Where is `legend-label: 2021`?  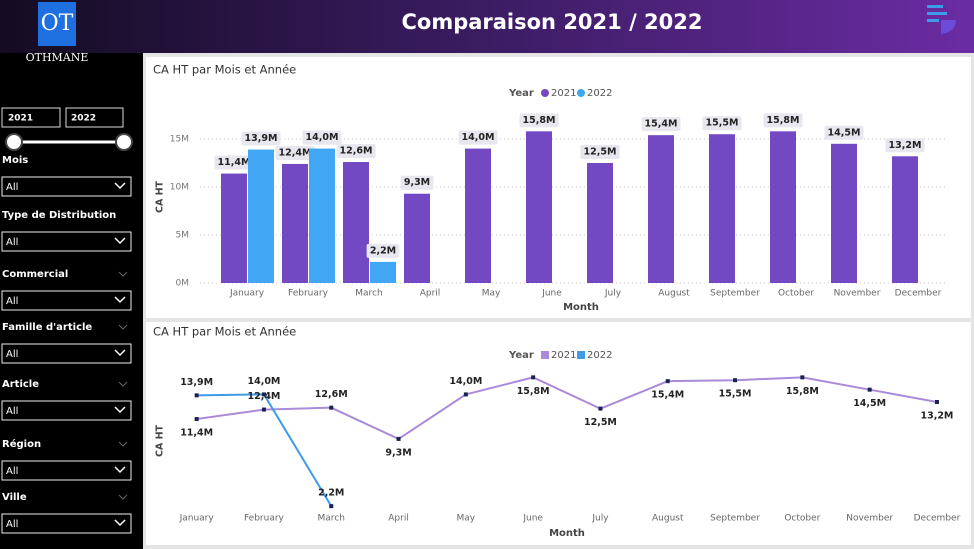
legend-label: 2021 is located at coordinates (563, 355).